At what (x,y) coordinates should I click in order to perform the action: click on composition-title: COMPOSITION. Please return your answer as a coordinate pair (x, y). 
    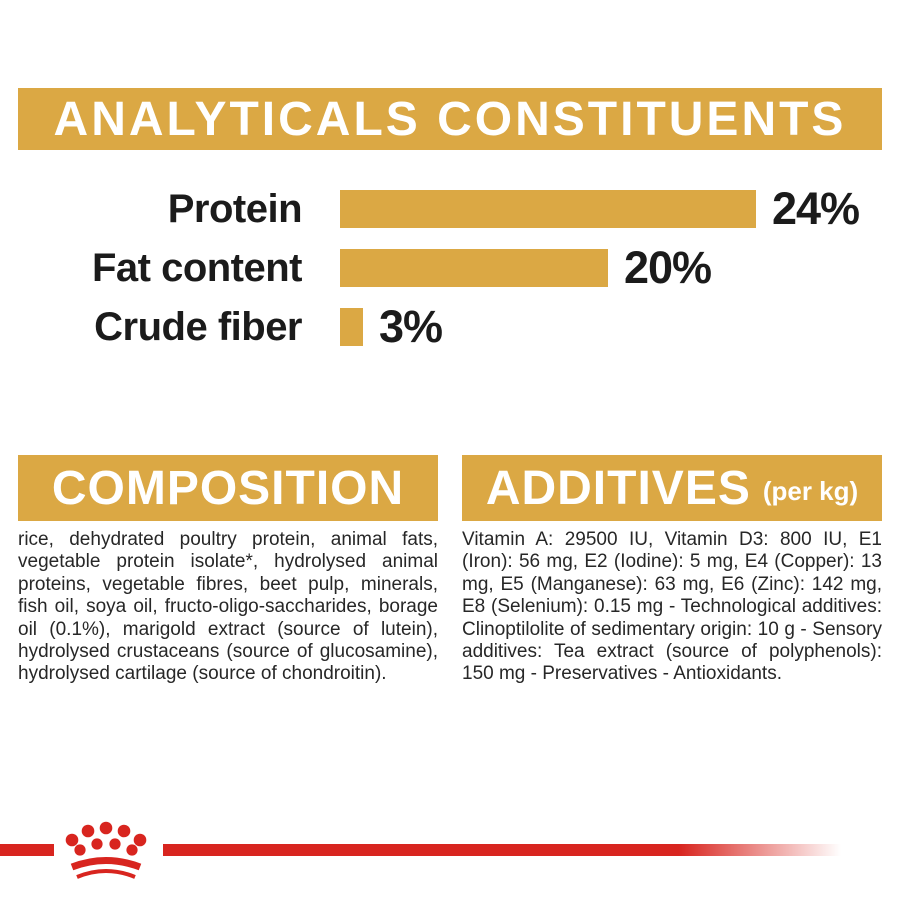
    Looking at the image, I should click on (228, 488).